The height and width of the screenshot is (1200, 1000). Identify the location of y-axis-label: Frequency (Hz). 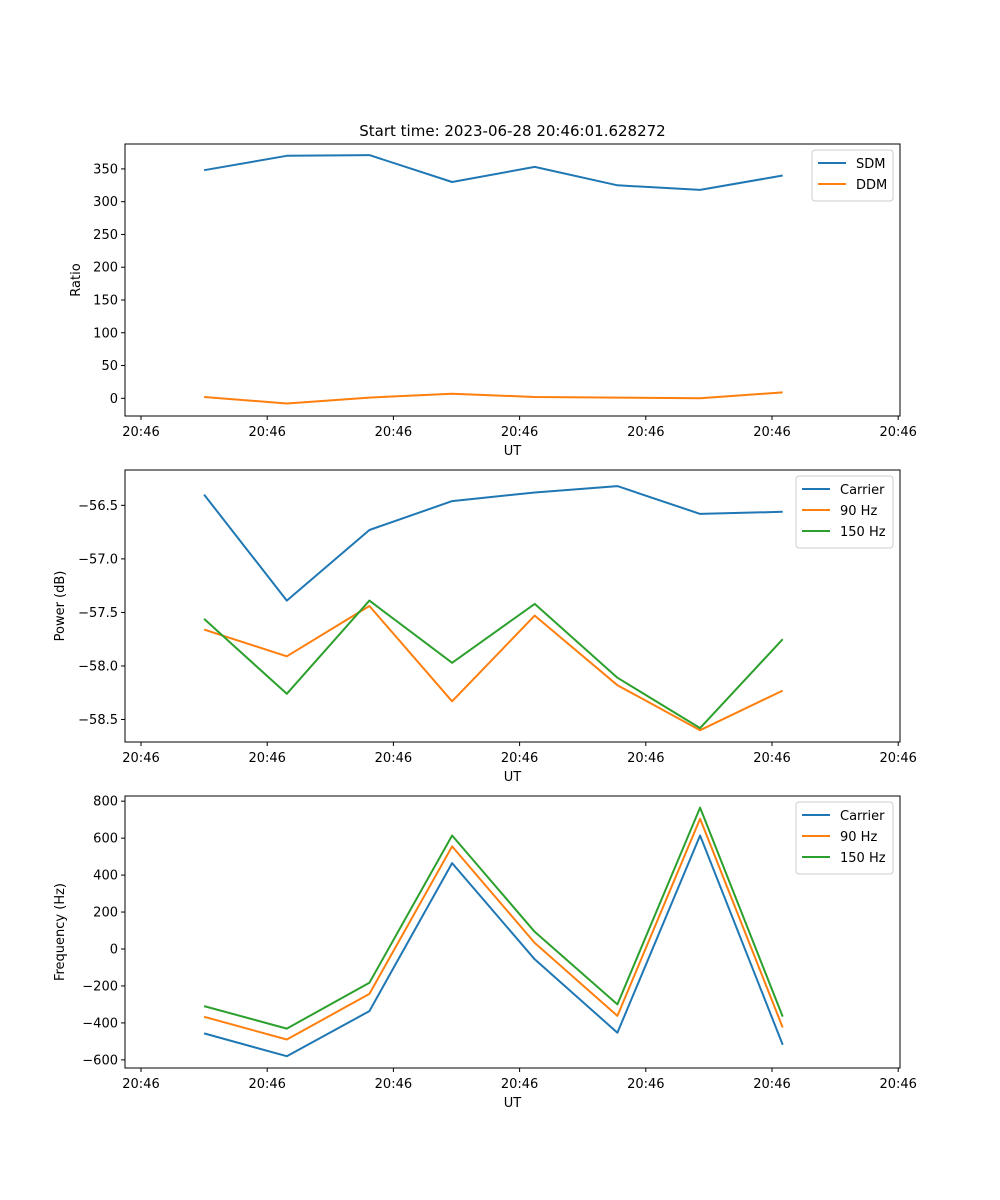
(60, 932).